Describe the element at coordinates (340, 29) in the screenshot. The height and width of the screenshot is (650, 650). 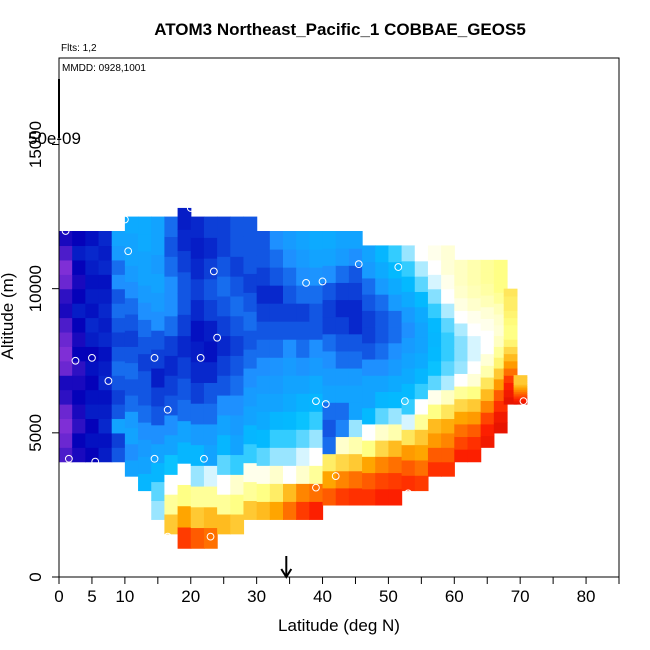
I see `chart-title: ATOM3 Northeast_Pacific_1 COBBAE_GEOS5` at that location.